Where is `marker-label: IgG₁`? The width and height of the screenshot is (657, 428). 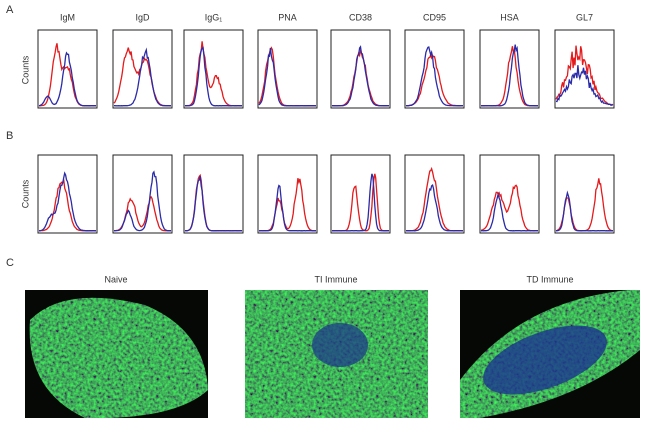 marker-label: IgG₁ is located at coordinates (214, 17).